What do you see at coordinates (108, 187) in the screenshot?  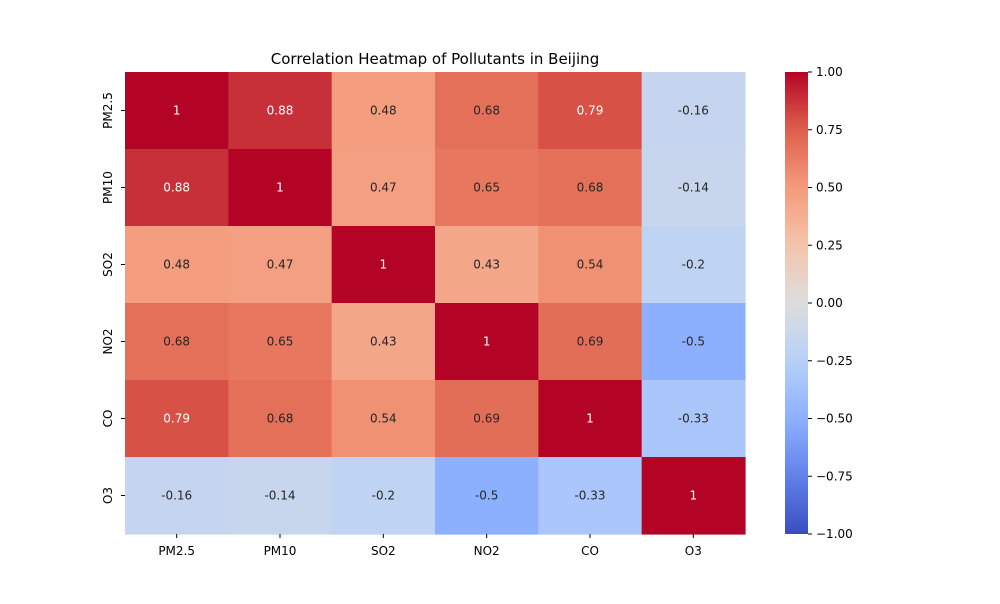 I see `y-tick-label: PM10` at bounding box center [108, 187].